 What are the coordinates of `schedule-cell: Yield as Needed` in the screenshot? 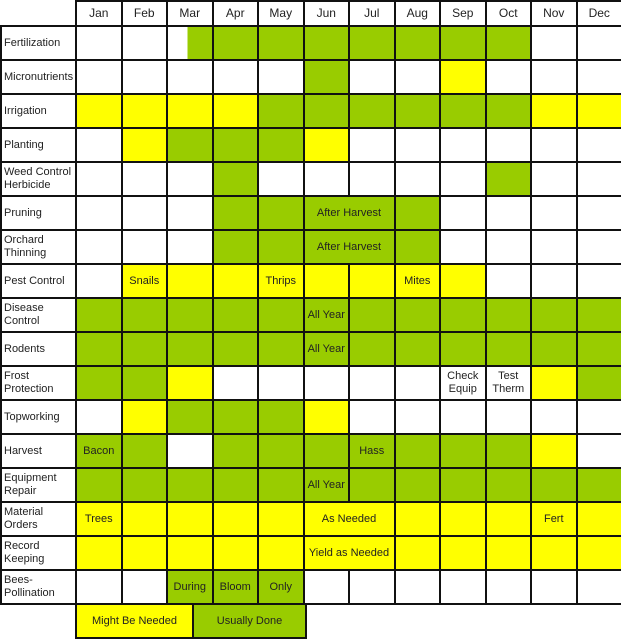 It's located at (349, 553).